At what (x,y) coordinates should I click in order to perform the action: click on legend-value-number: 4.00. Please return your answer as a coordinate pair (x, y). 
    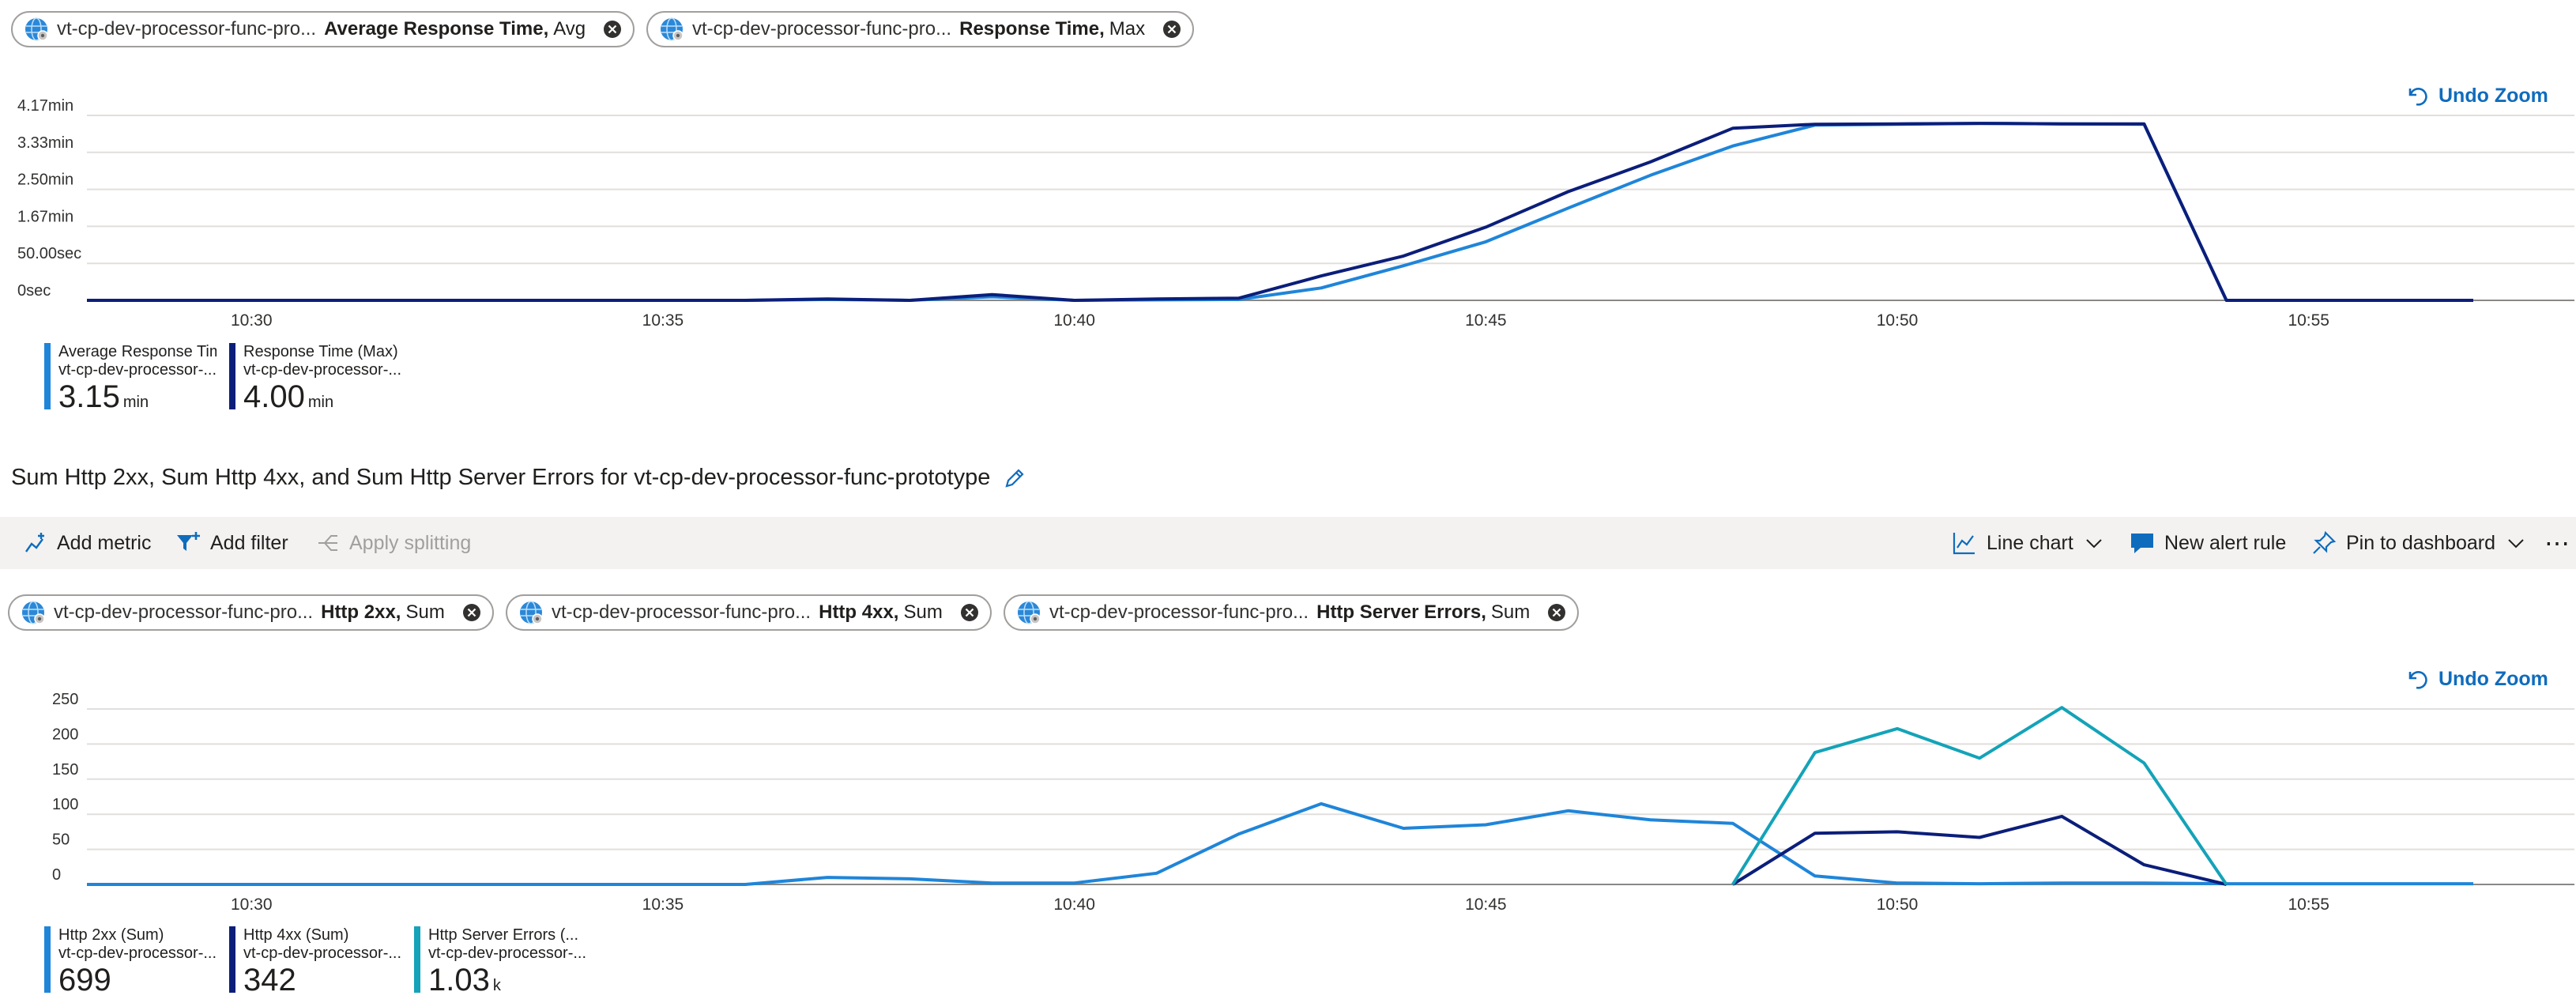
    Looking at the image, I should click on (274, 396).